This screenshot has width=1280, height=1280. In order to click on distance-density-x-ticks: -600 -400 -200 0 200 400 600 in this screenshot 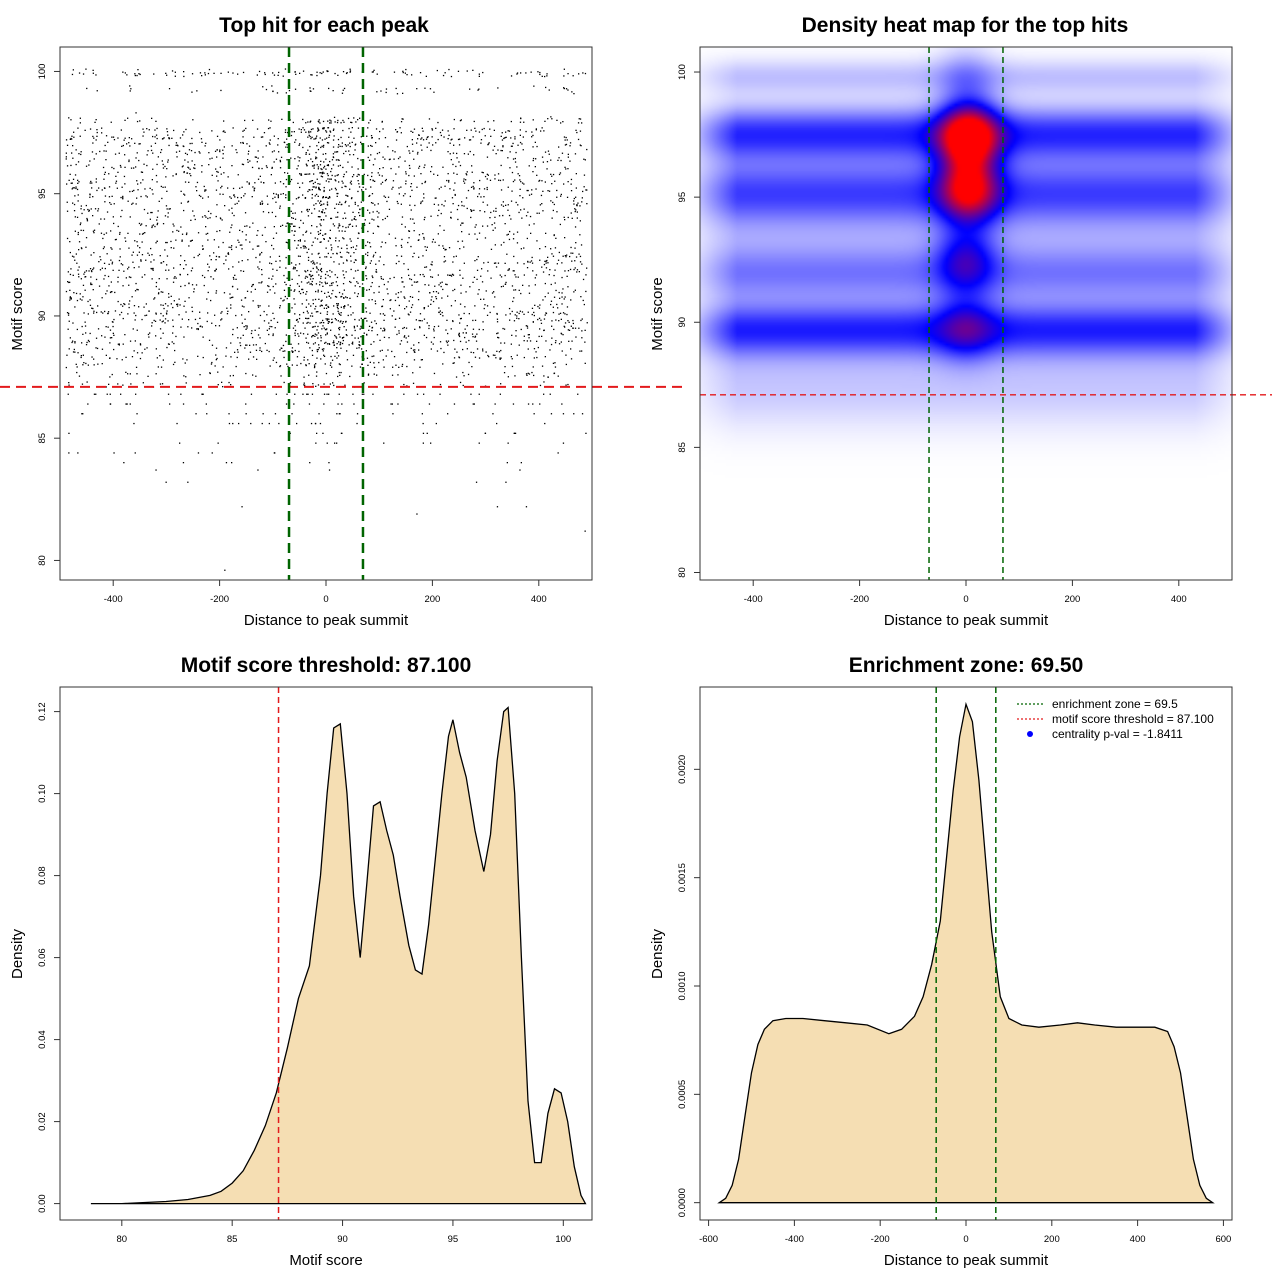, I will do `click(965, 1232)`.